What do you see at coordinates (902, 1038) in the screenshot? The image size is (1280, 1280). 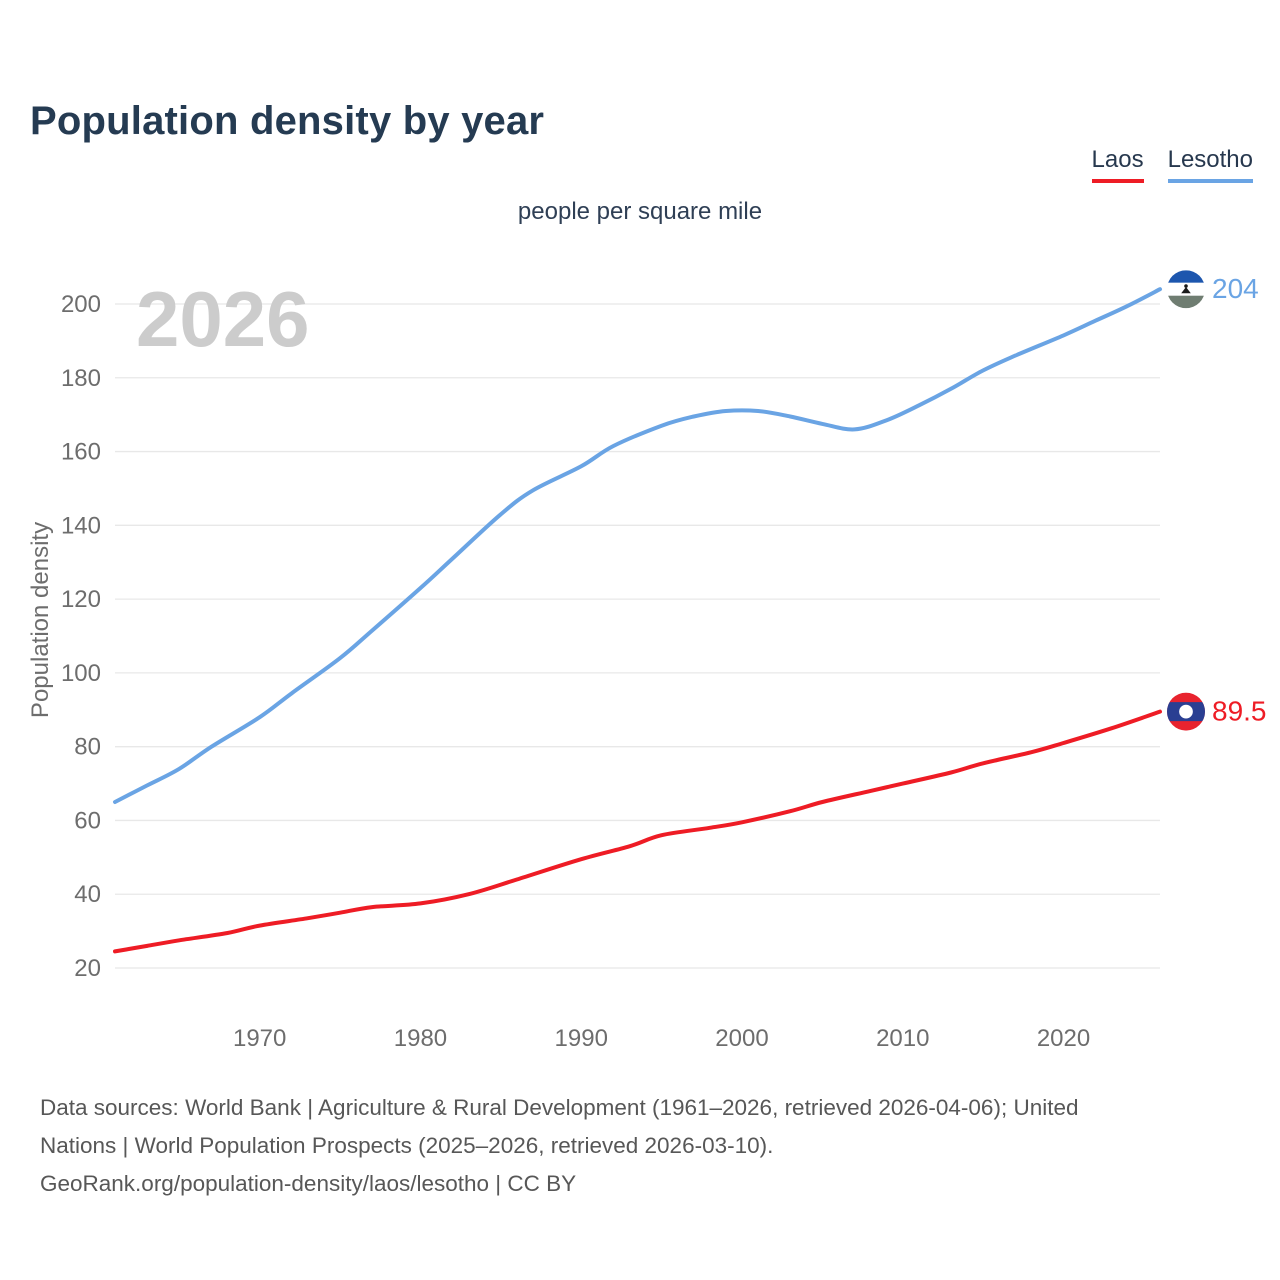 I see `x-tick-label-2010: 2010` at bounding box center [902, 1038].